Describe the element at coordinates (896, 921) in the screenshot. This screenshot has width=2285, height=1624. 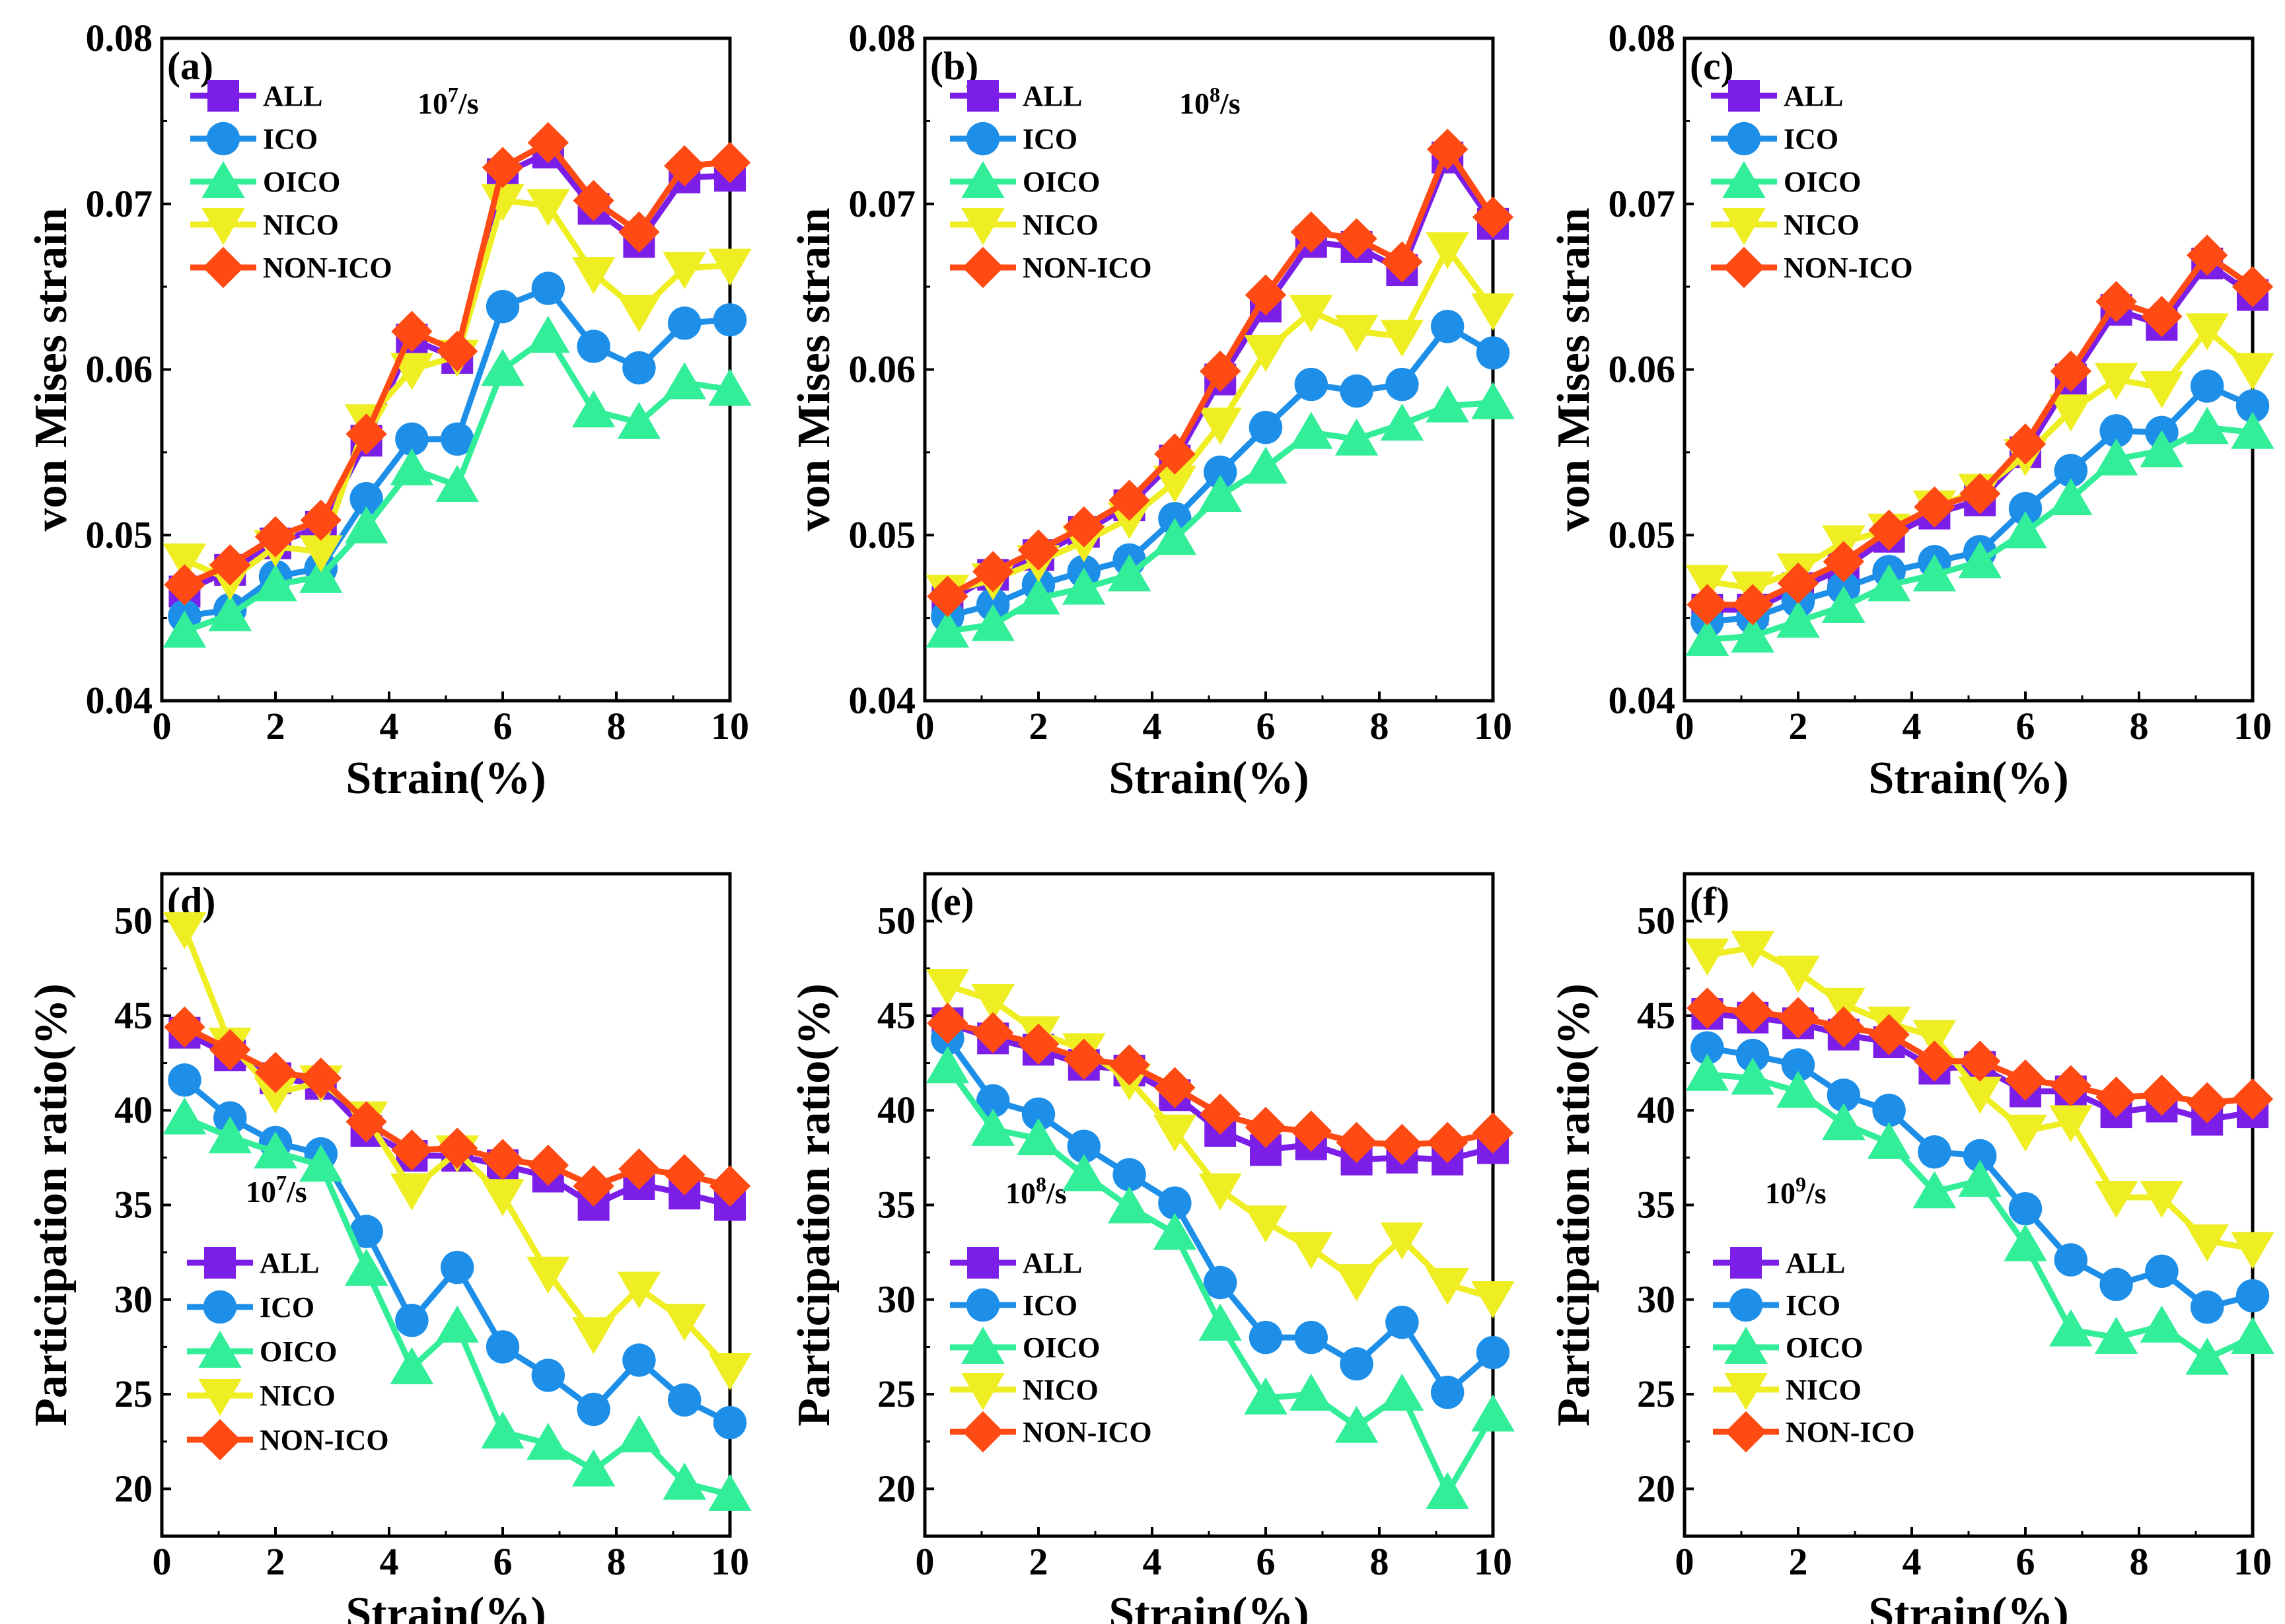
I see `y-tick-label: 50` at that location.